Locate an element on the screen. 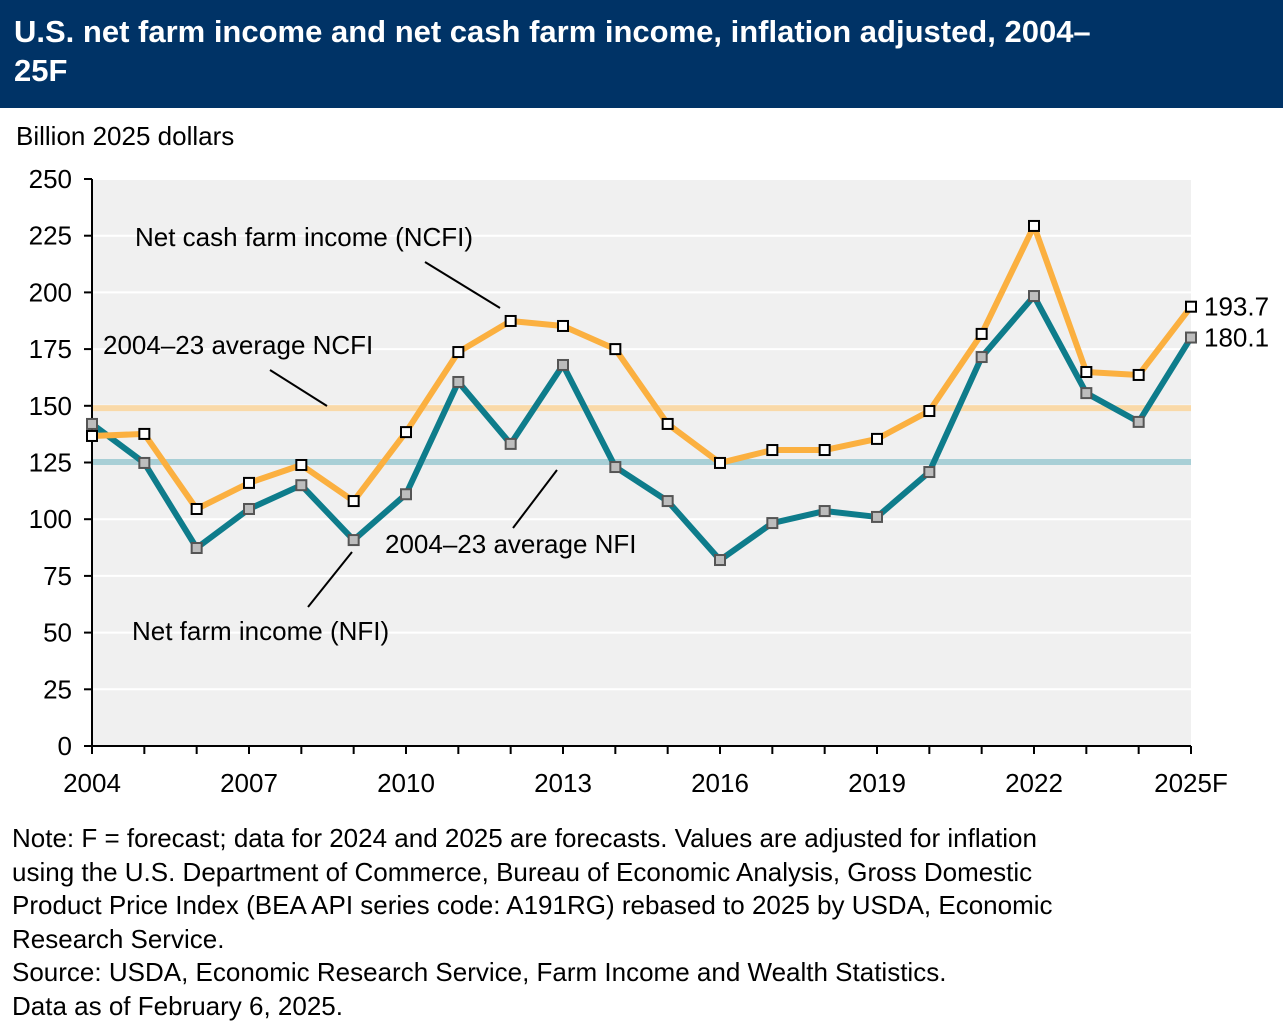 Image resolution: width=1283 pixels, height=1026 pixels. nfi-end-label: 180.1 is located at coordinates (1236, 338).